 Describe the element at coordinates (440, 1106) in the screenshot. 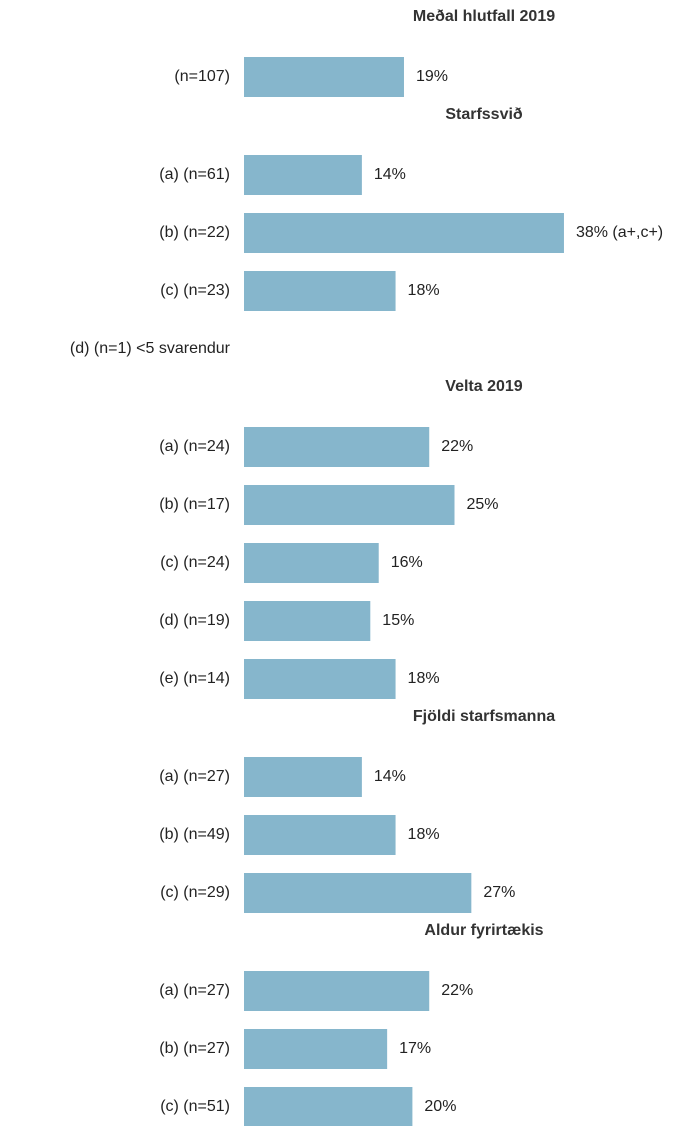

I see `value-label: 20%` at that location.